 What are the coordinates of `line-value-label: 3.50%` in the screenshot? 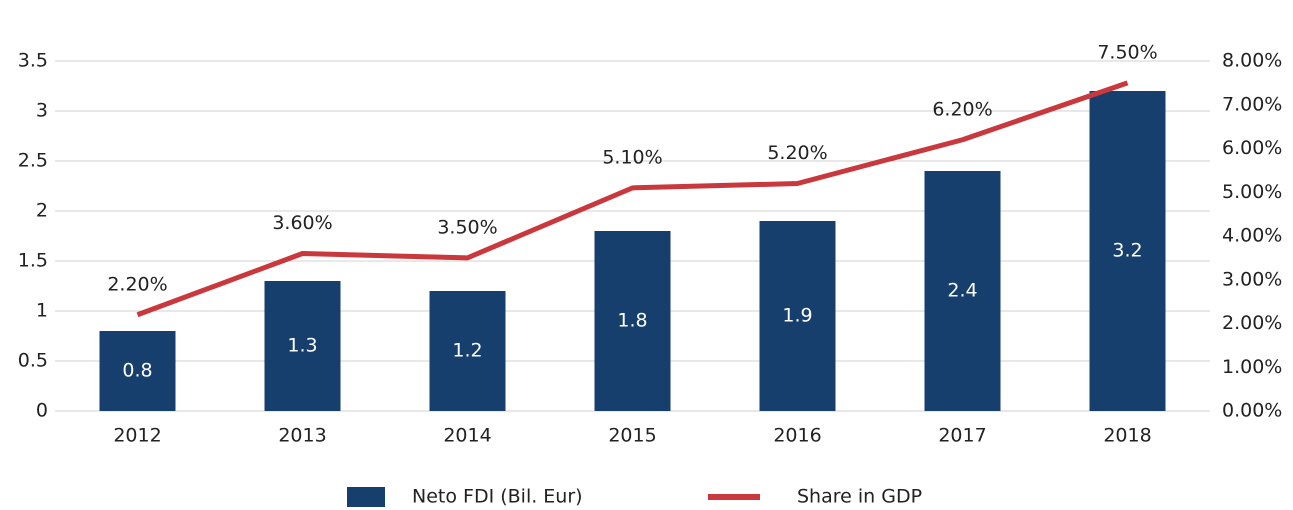 It's located at (467, 227).